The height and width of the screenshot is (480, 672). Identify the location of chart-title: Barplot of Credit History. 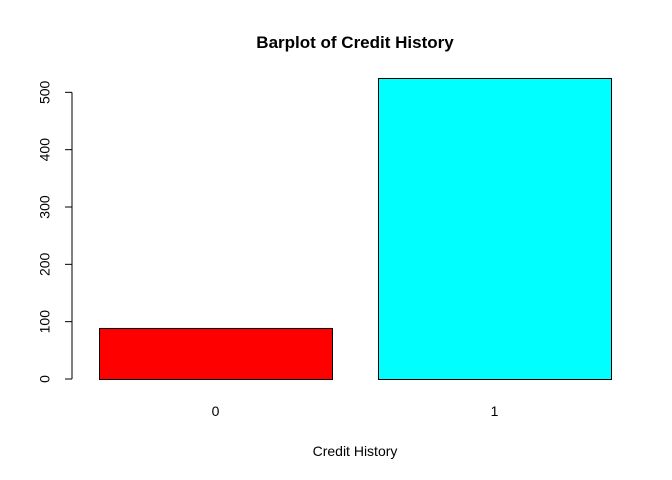
(355, 42).